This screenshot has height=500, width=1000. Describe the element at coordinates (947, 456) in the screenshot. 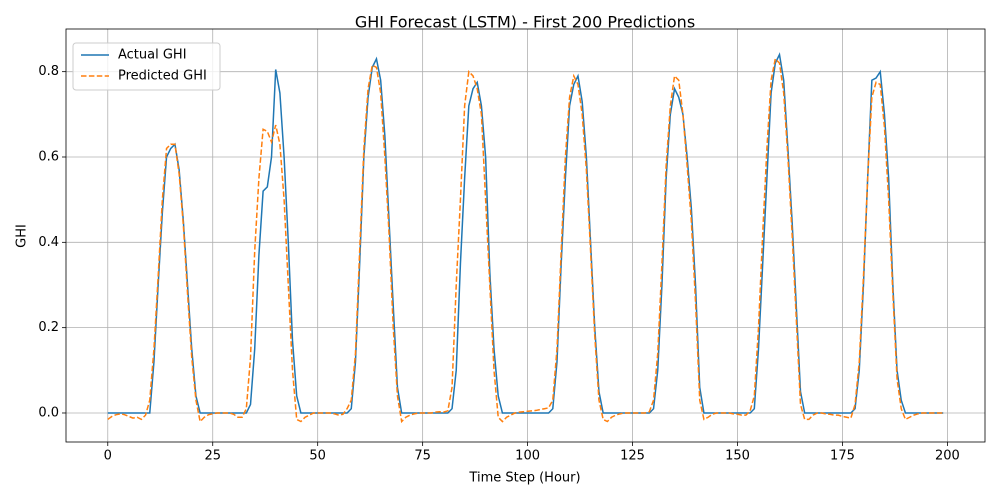

I see `x-tick-label: 200` at that location.